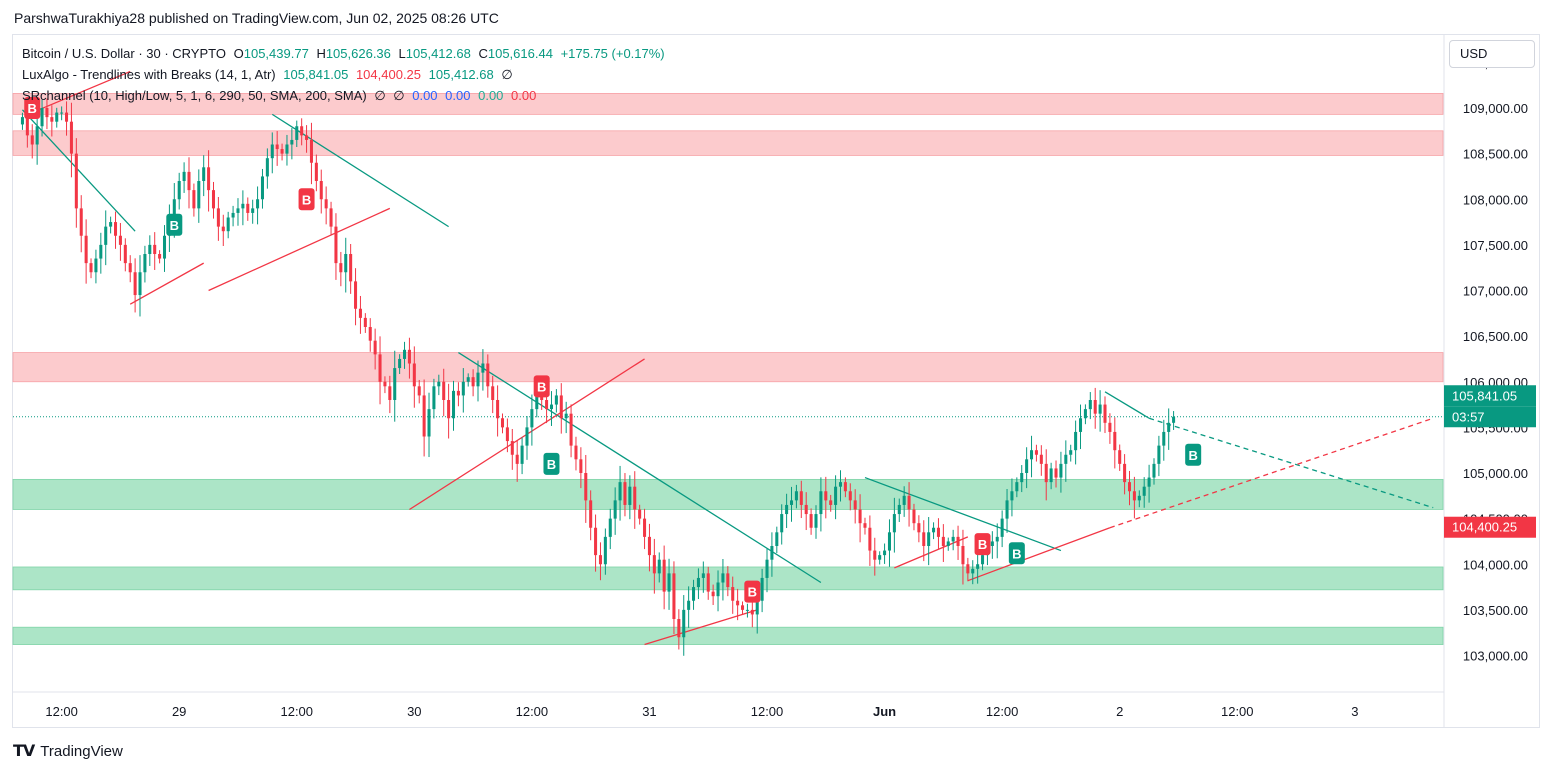  Describe the element at coordinates (1016, 553) in the screenshot. I see `bullish-break-marker: B` at that location.